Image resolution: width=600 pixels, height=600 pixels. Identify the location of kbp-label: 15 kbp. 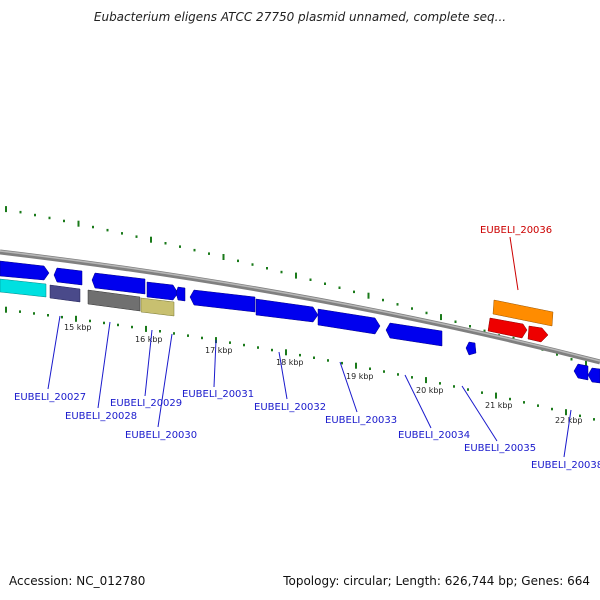
(78, 327).